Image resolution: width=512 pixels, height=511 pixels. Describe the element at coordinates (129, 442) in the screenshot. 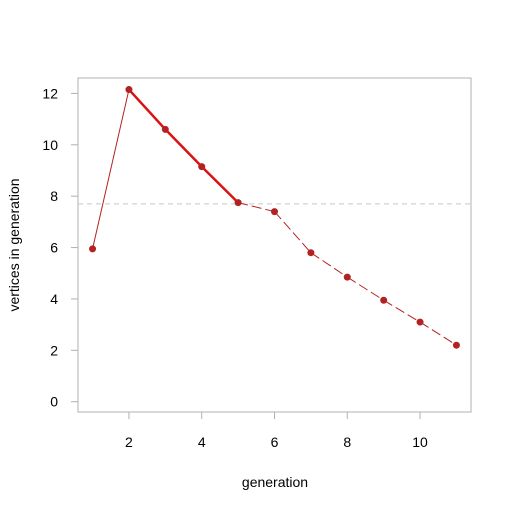

I see `x-tick-label: 2` at that location.